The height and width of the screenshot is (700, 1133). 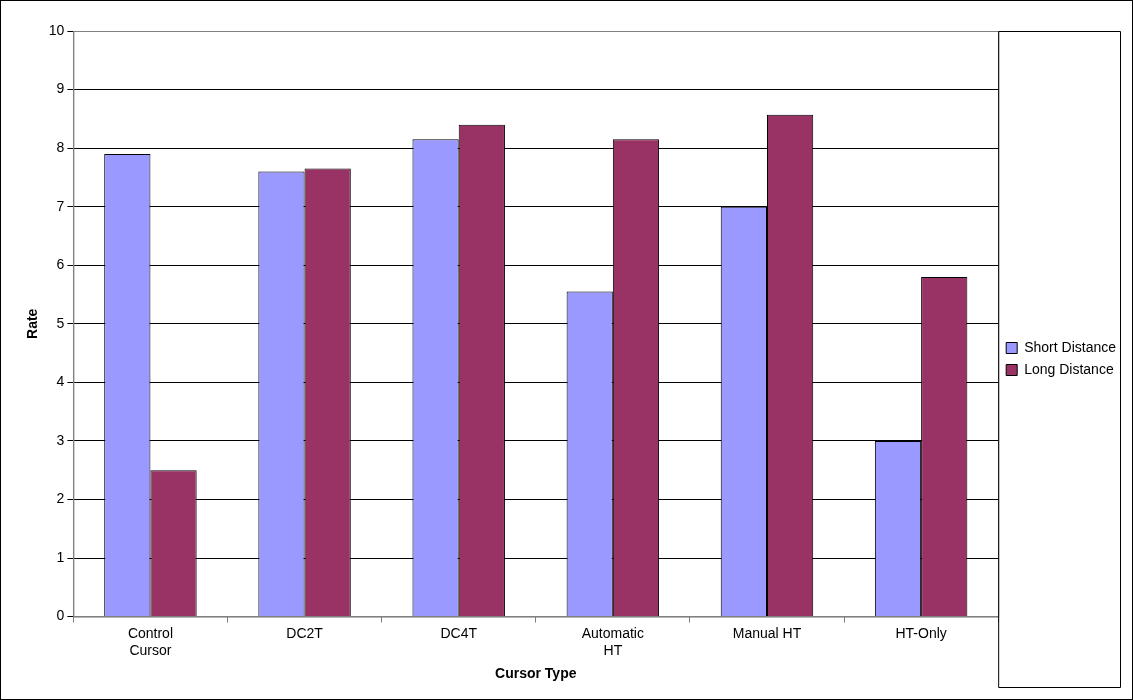 I want to click on x-tick-label: DC4T, so click(x=459, y=632).